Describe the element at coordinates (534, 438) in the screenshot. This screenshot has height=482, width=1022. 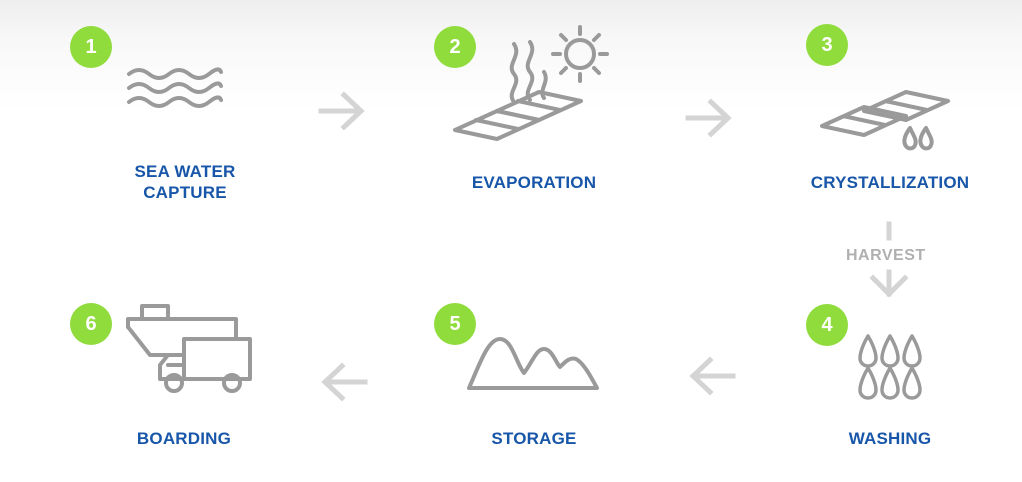
I see `step-label-storage: STORAGE` at that location.